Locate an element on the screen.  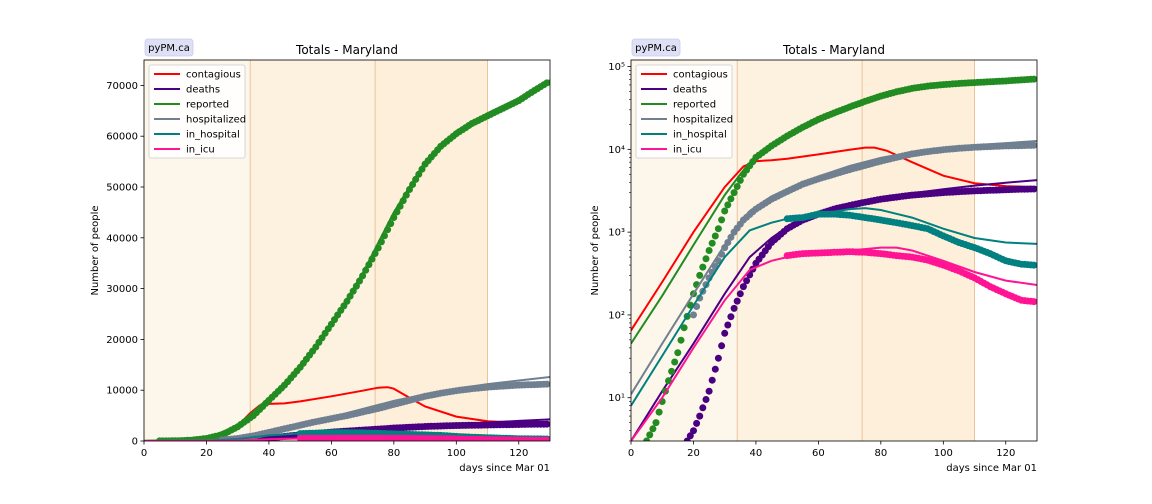
legend-label-contagious: contagious is located at coordinates (700, 75).